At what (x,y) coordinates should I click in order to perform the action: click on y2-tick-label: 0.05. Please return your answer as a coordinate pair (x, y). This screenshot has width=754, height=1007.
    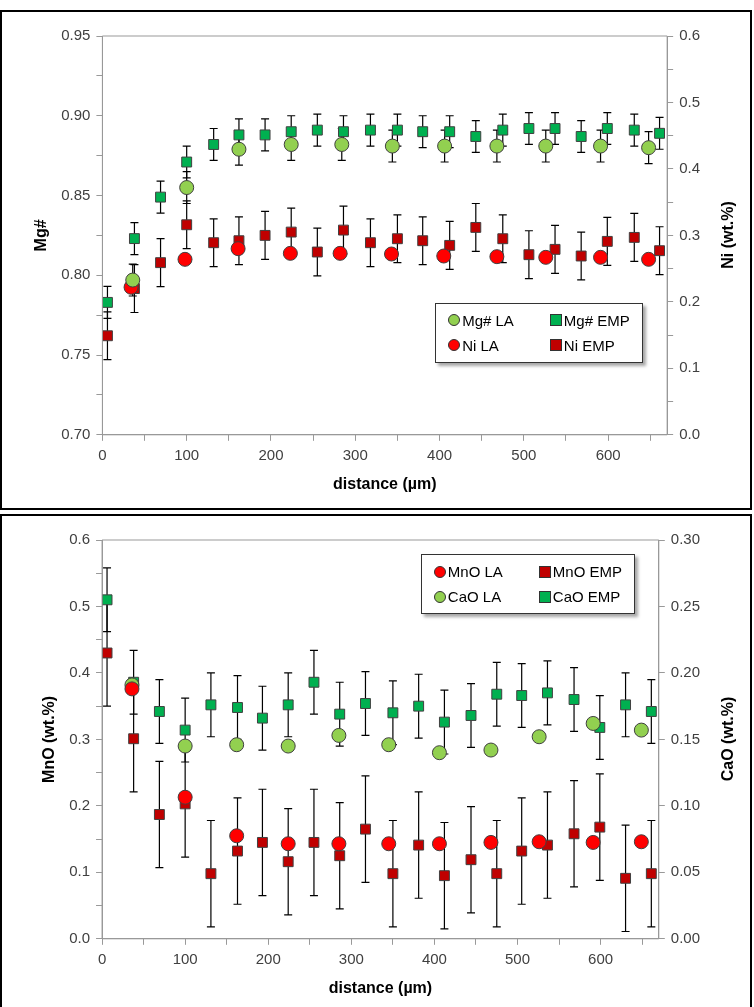
    Looking at the image, I should click on (685, 871).